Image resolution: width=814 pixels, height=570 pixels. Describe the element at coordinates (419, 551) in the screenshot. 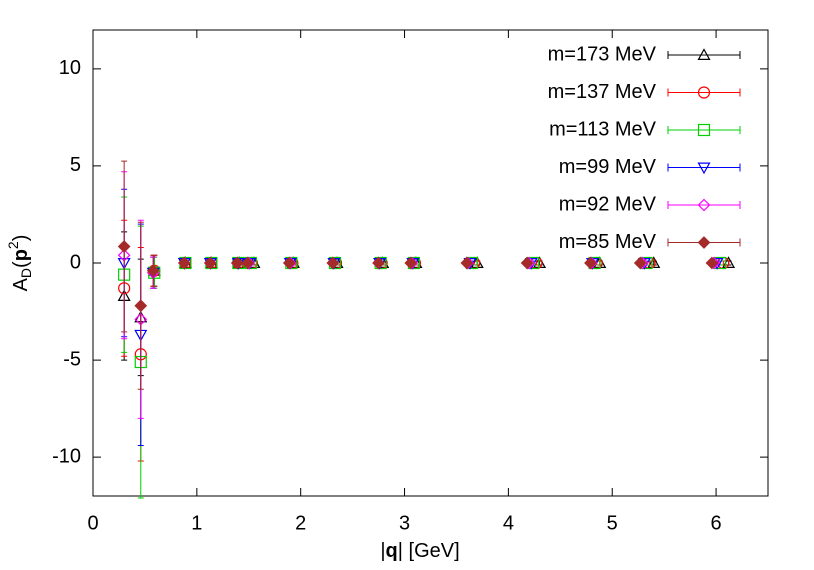

I see `x-axis-label: |q| [GeV]` at that location.